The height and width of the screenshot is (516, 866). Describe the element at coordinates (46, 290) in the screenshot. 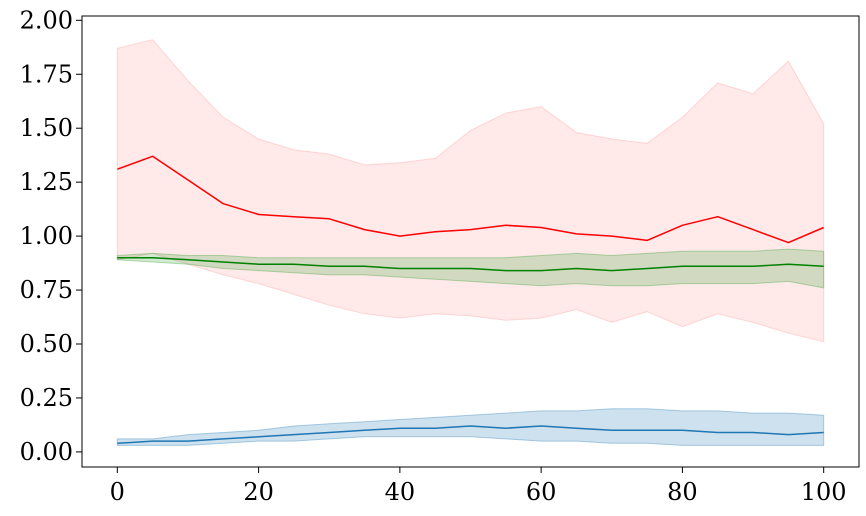

I see `y-tick-label: 0.75` at that location.